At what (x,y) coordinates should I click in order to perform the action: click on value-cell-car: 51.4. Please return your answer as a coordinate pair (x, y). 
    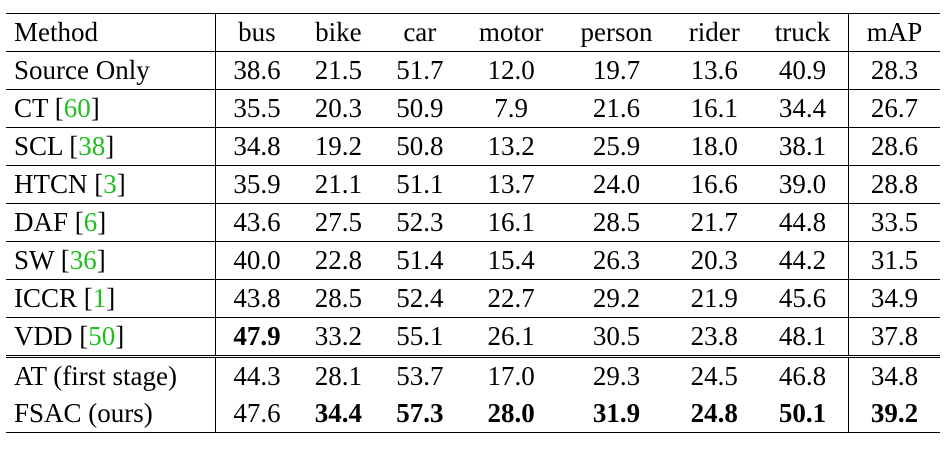
    Looking at the image, I should click on (420, 260).